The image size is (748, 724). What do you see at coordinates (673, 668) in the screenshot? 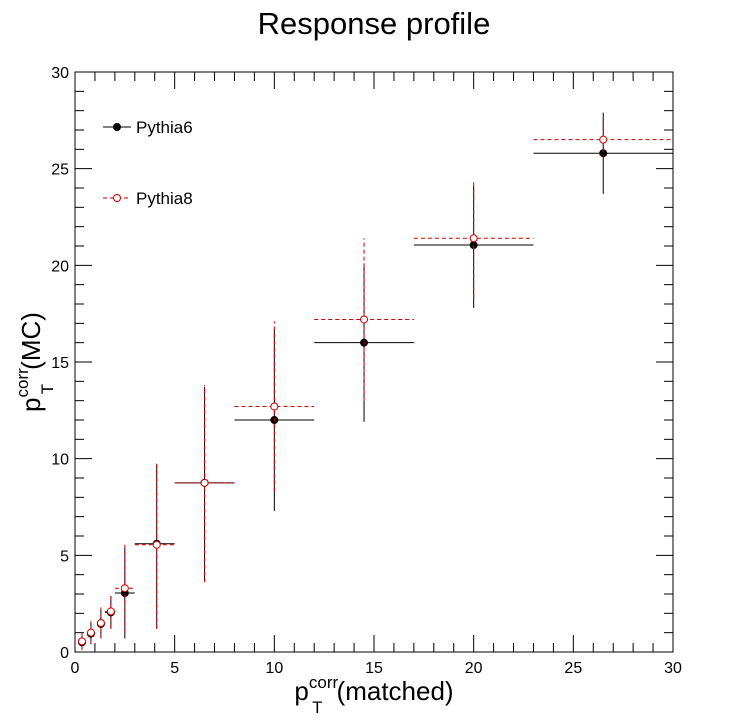
I see `x-tick-label: 30` at bounding box center [673, 668].